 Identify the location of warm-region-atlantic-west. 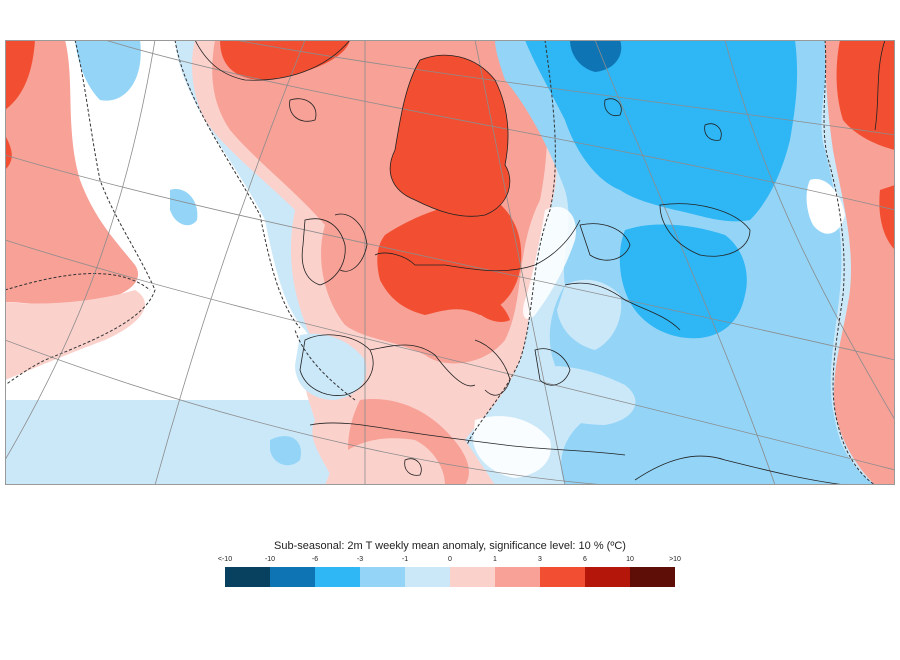
(72, 172).